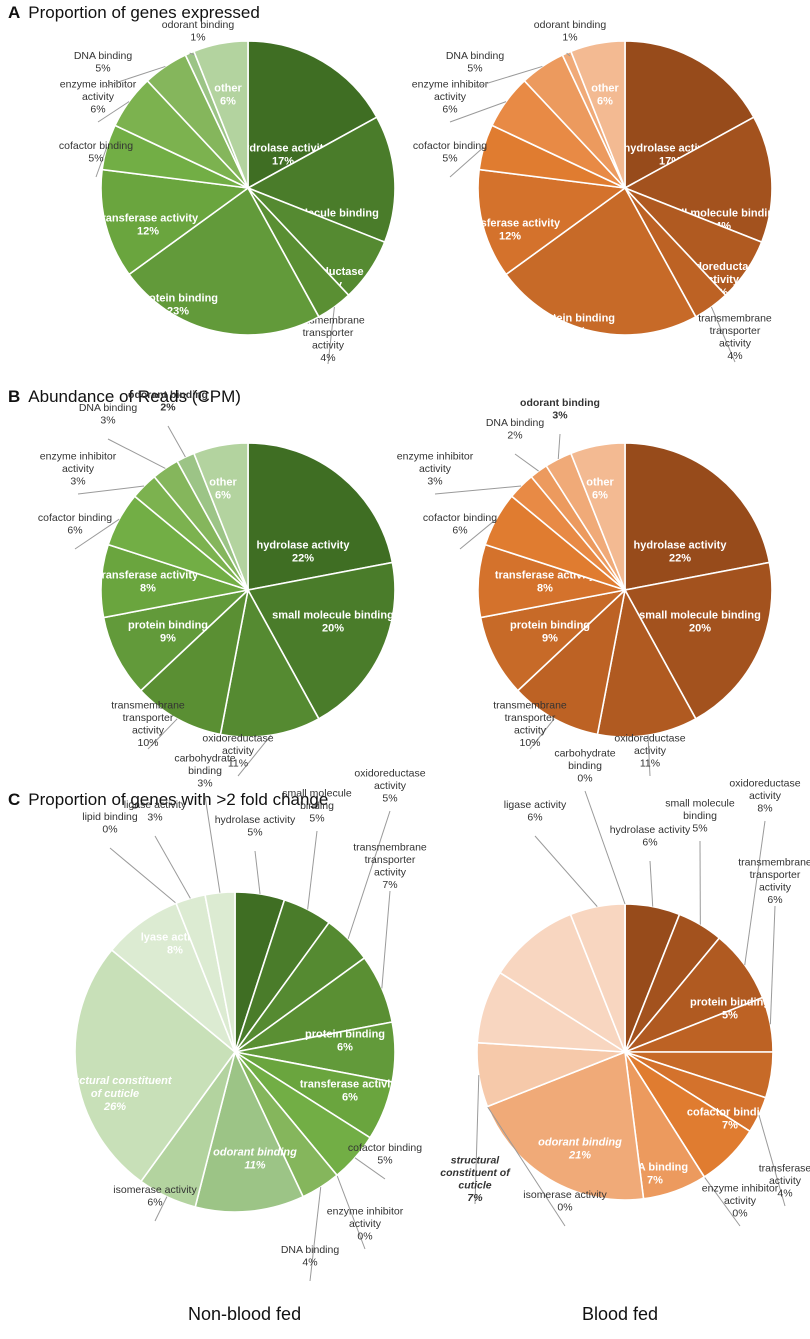 The image size is (810, 1339). I want to click on slice-label-transferase-activity: transferase activity 6%, so click(350, 1091).